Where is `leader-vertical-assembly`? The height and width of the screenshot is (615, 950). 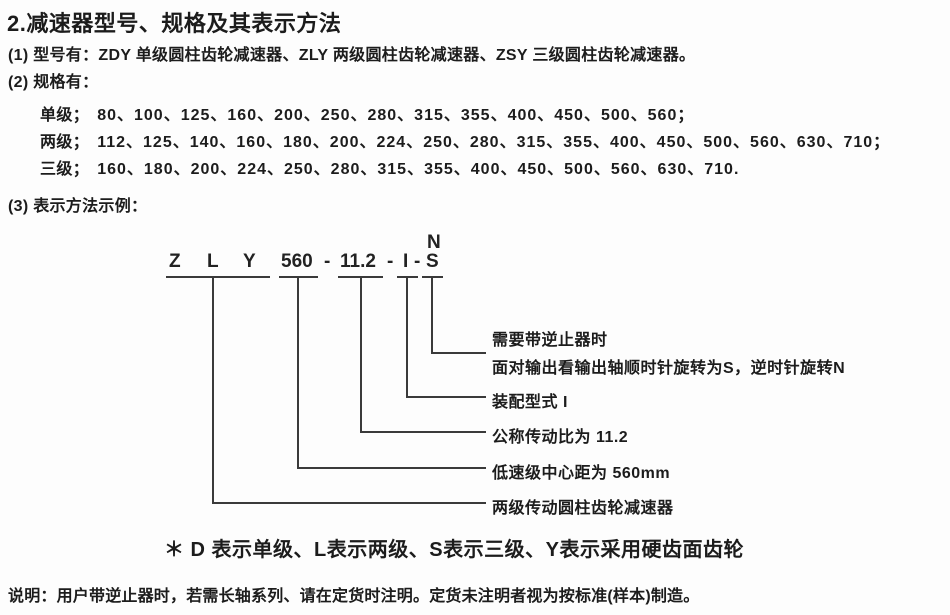 leader-vertical-assembly is located at coordinates (407, 337).